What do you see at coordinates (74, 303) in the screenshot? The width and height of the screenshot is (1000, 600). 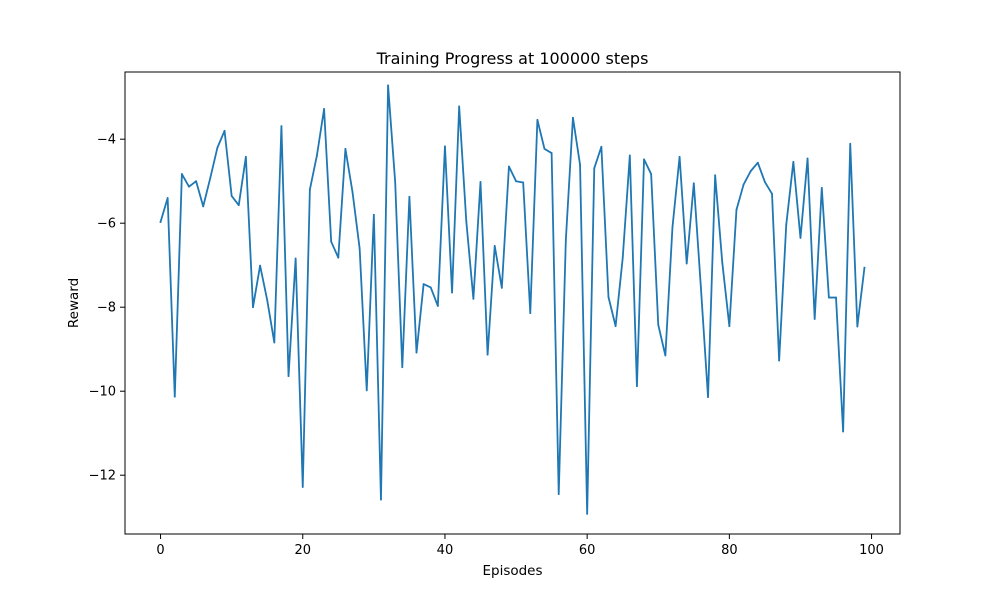 I see `y-axis-label: Reward` at bounding box center [74, 303].